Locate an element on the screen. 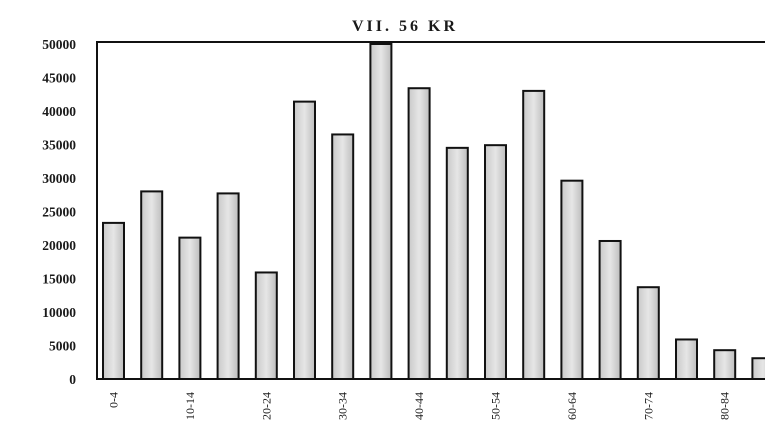  y-tick-label: 20000 is located at coordinates (59, 245).